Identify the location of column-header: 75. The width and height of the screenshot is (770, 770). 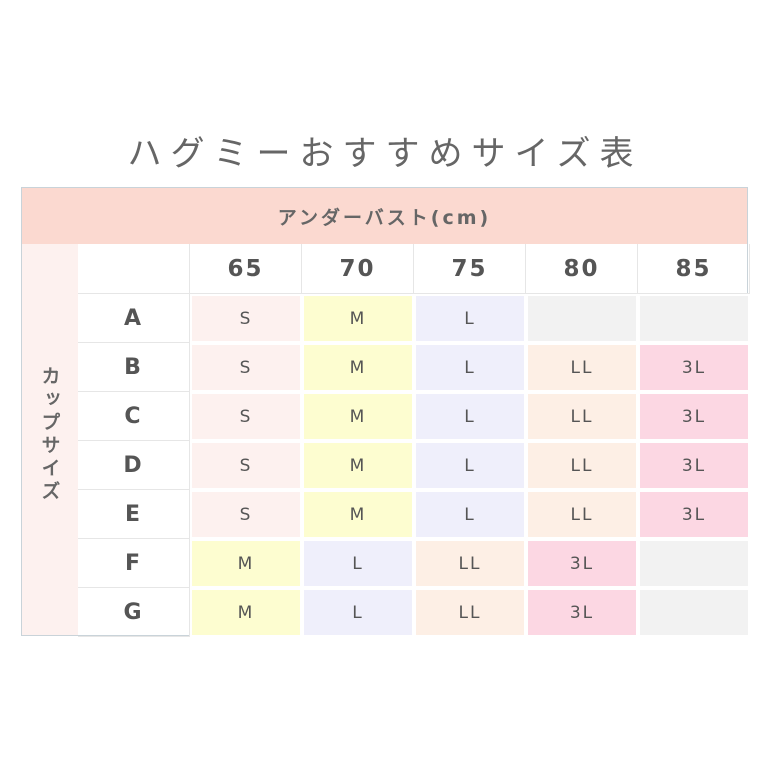
(470, 269).